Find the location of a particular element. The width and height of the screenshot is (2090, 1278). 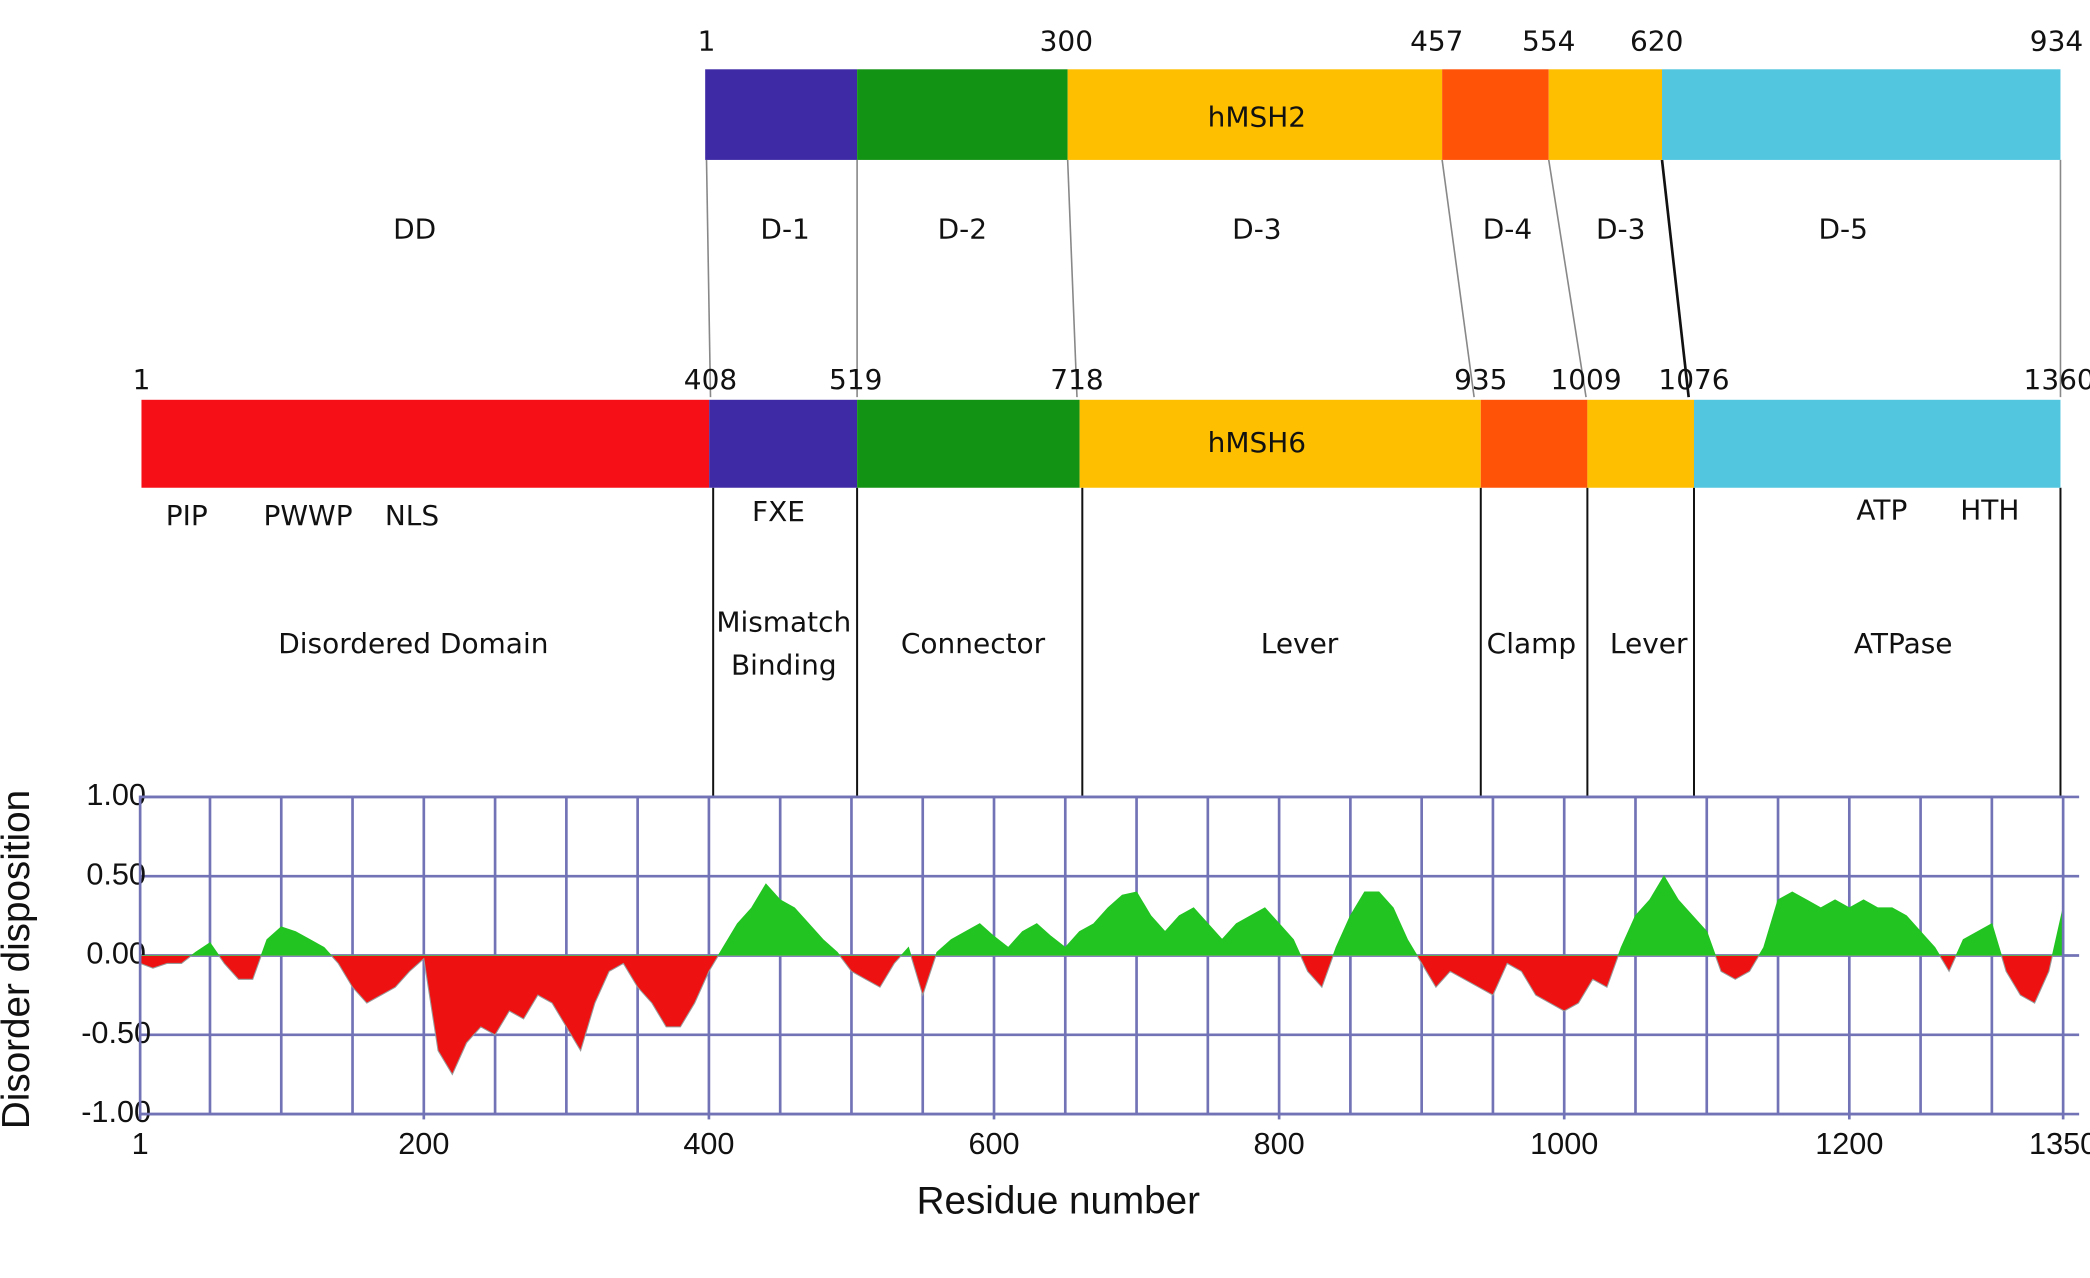

residue-label: 935 is located at coordinates (1480, 379).